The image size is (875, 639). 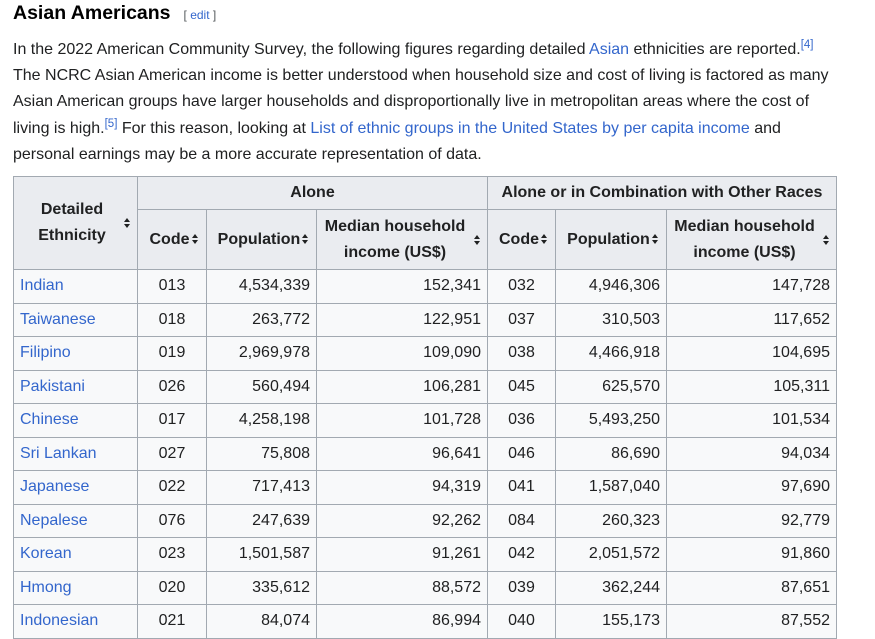 I want to click on ethnicity-cell: Sri Lankan, so click(x=75, y=453).